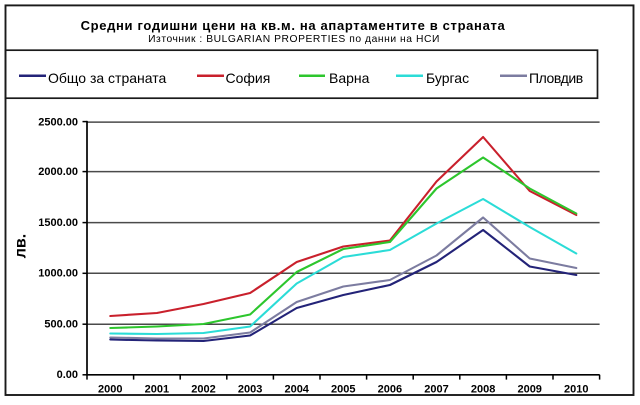 The width and height of the screenshot is (640, 405). I want to click on svg-text: 2005, so click(343, 390).